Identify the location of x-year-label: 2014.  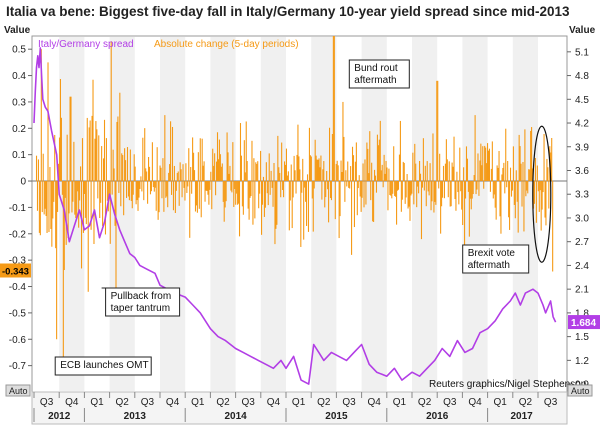
(235, 416).